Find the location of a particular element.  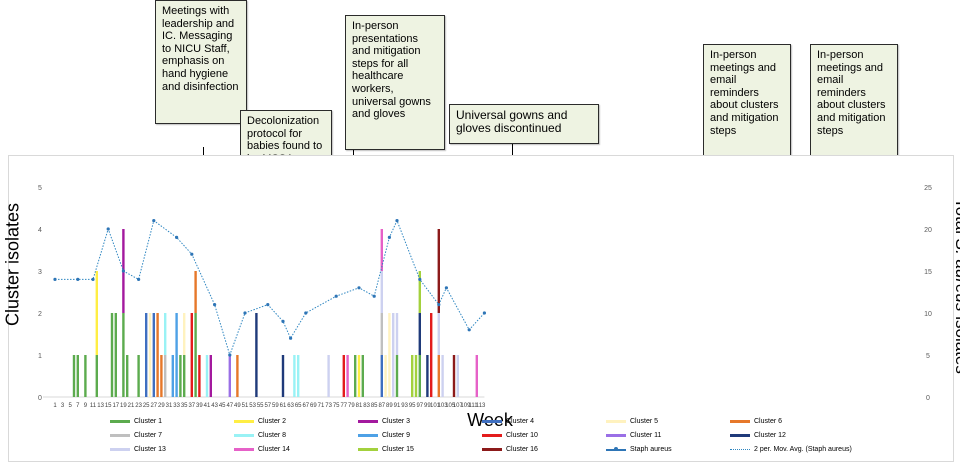

x-tick-label: 51 is located at coordinates (245, 406).